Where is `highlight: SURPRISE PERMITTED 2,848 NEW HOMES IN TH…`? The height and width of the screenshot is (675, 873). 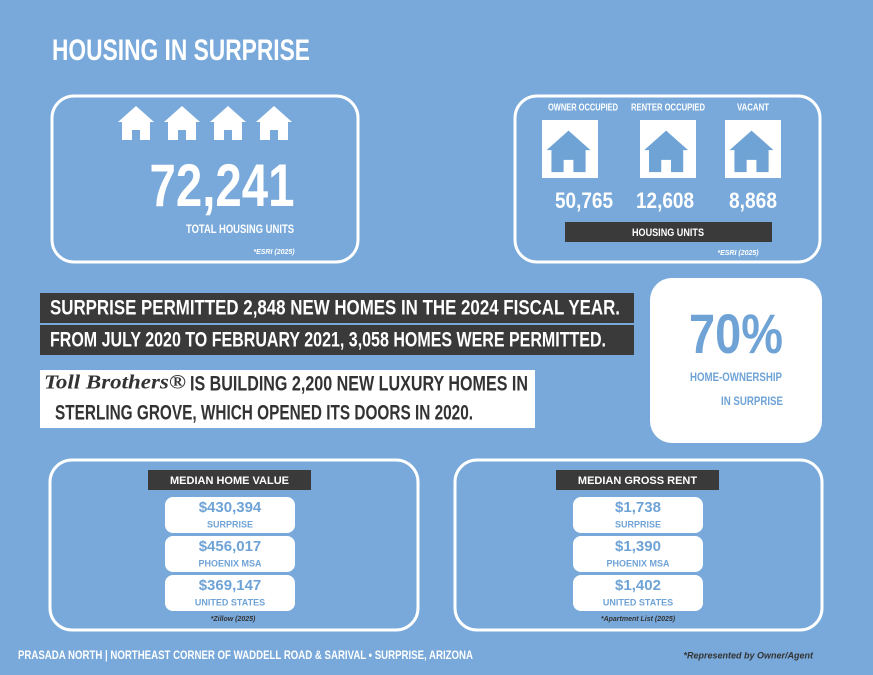 highlight: SURPRISE PERMITTED 2,848 NEW HOMES IN TH… is located at coordinates (335, 308).